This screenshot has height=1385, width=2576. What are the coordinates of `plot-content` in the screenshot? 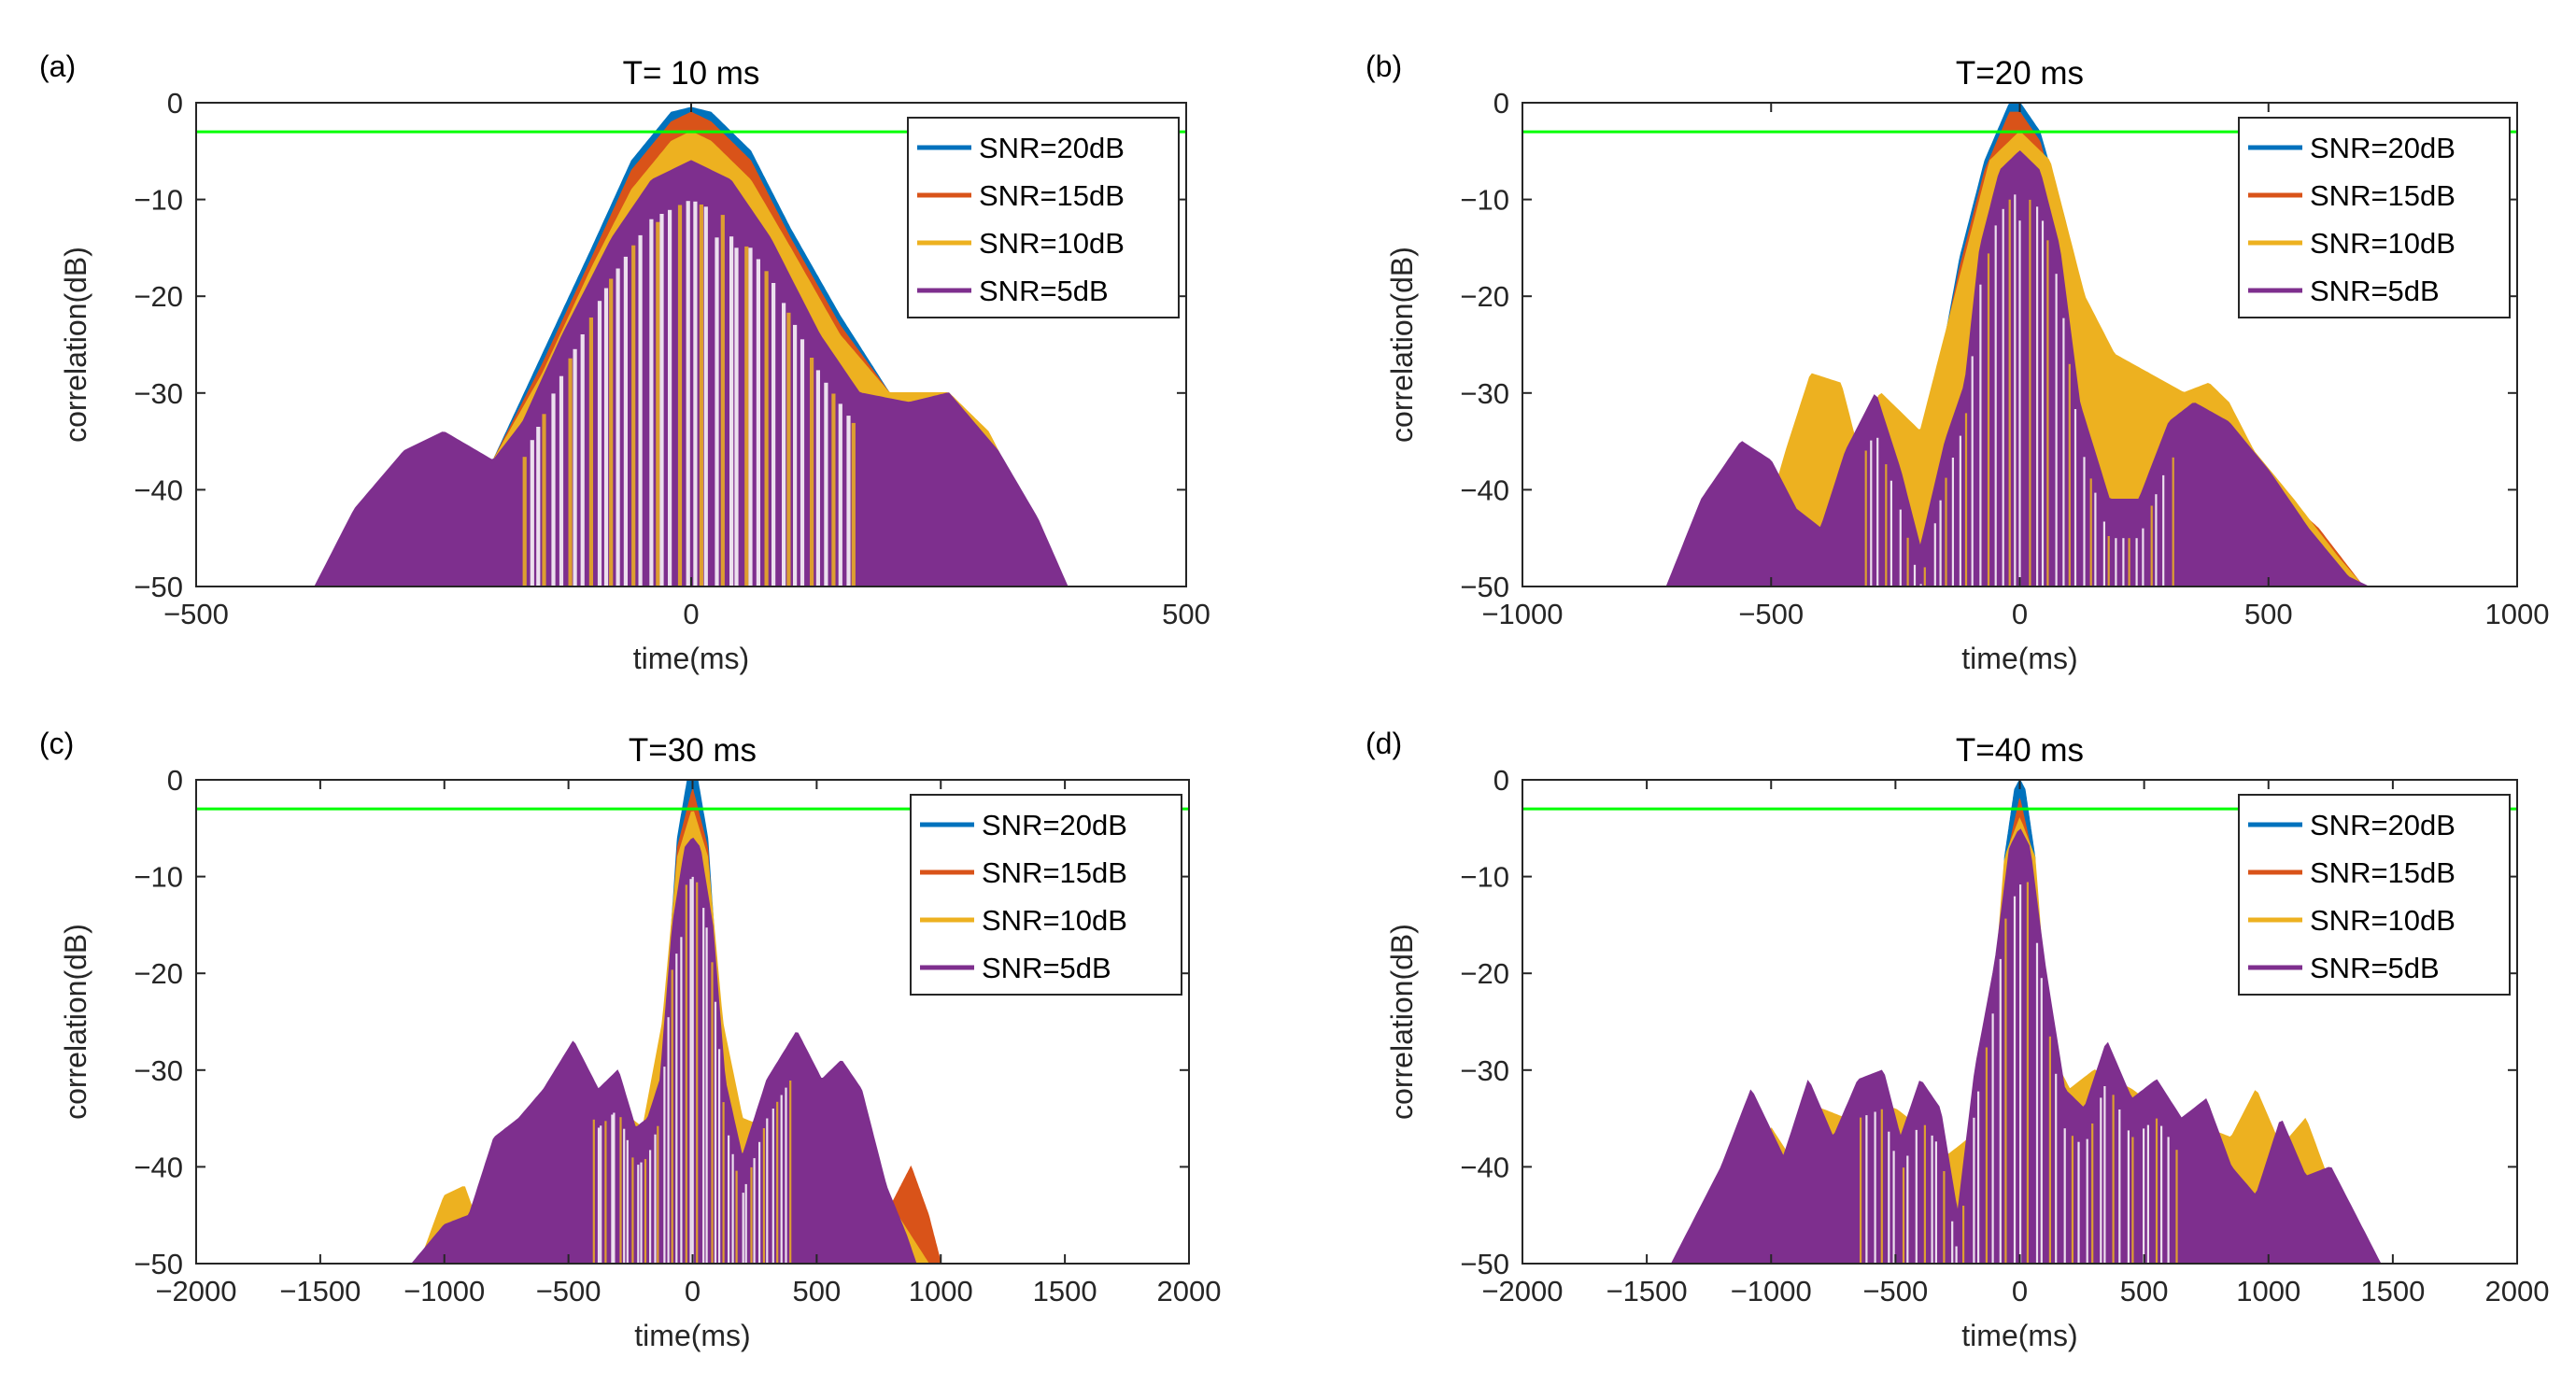 It's located at (2020, 1022).